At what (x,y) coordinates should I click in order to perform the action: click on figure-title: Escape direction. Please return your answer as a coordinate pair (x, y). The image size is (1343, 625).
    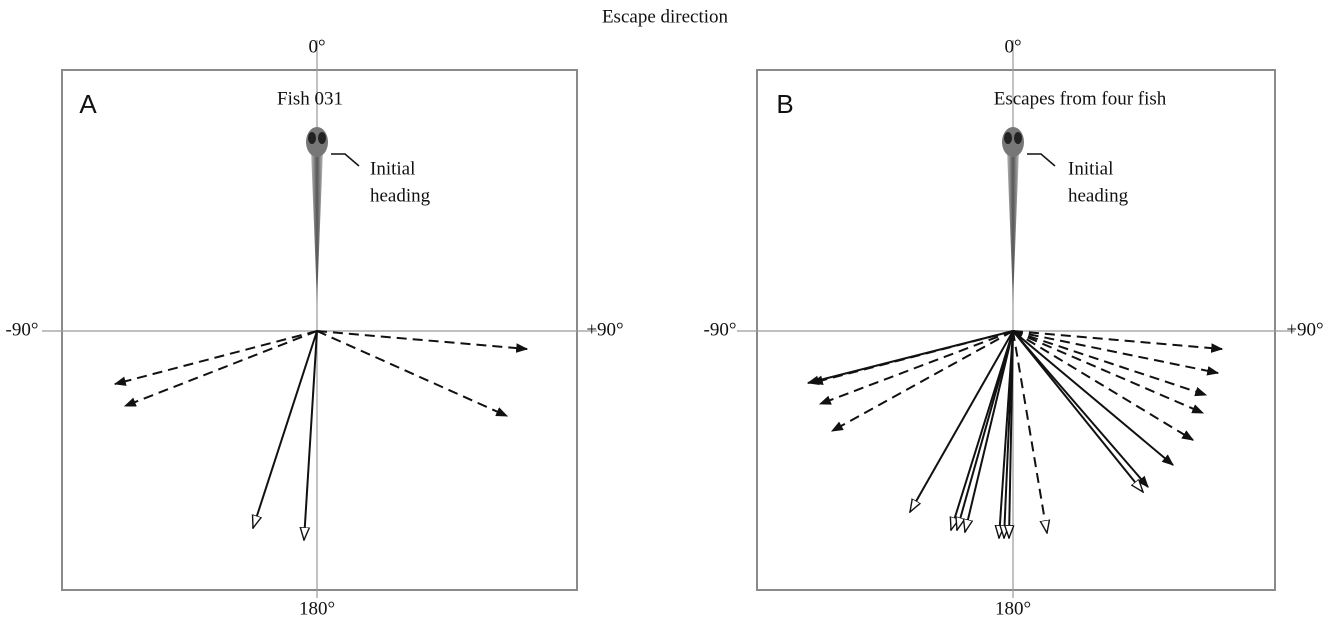
    Looking at the image, I should click on (665, 16).